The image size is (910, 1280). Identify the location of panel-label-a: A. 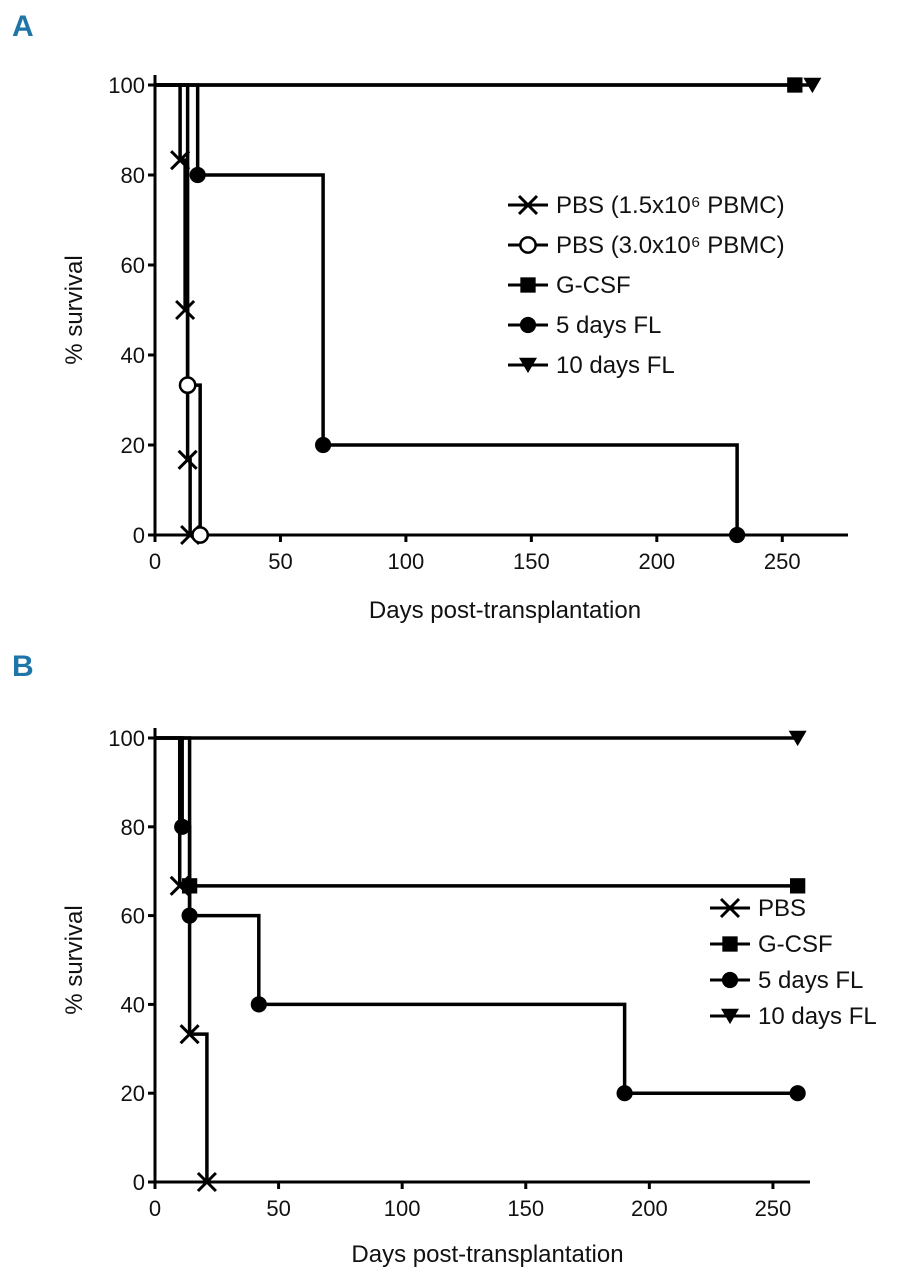
(23, 26).